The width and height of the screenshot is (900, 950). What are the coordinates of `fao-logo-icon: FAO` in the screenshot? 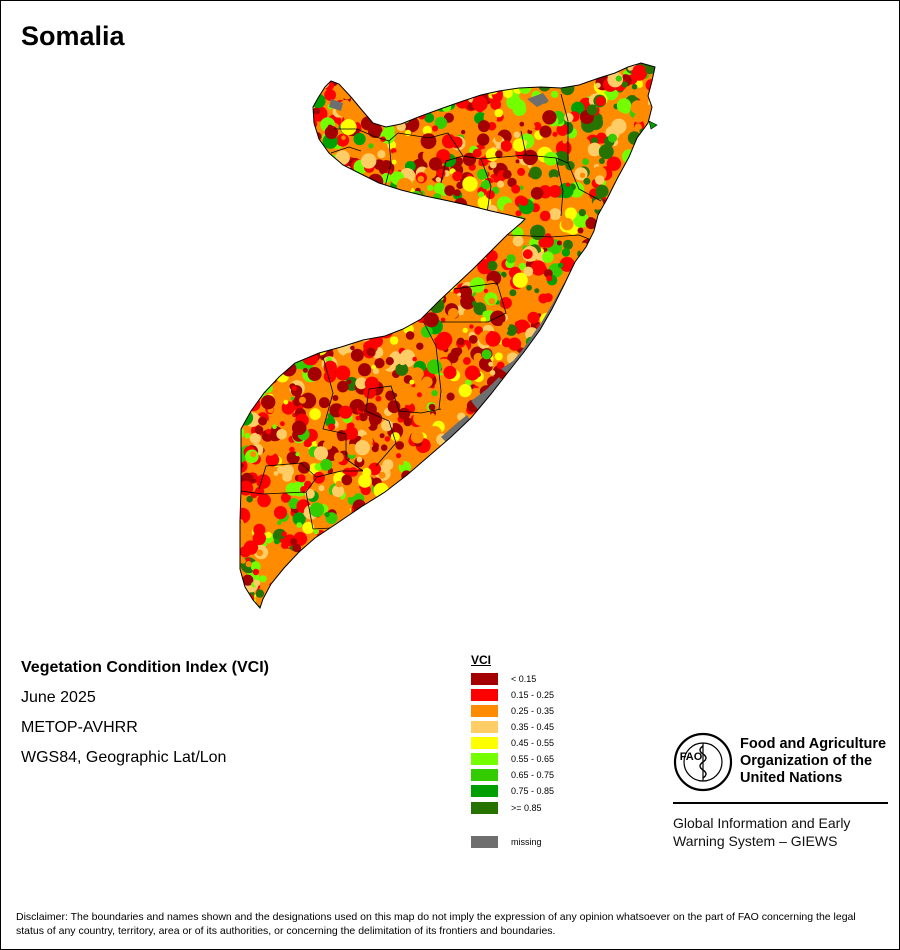 It's located at (703, 762).